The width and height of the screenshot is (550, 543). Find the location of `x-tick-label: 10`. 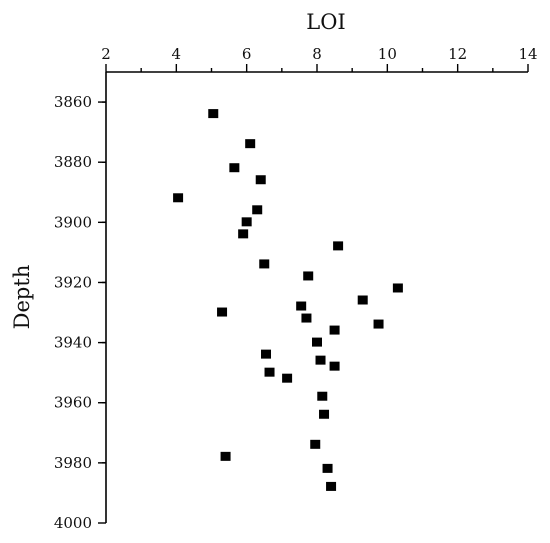

x-tick-label: 10 is located at coordinates (387, 54).